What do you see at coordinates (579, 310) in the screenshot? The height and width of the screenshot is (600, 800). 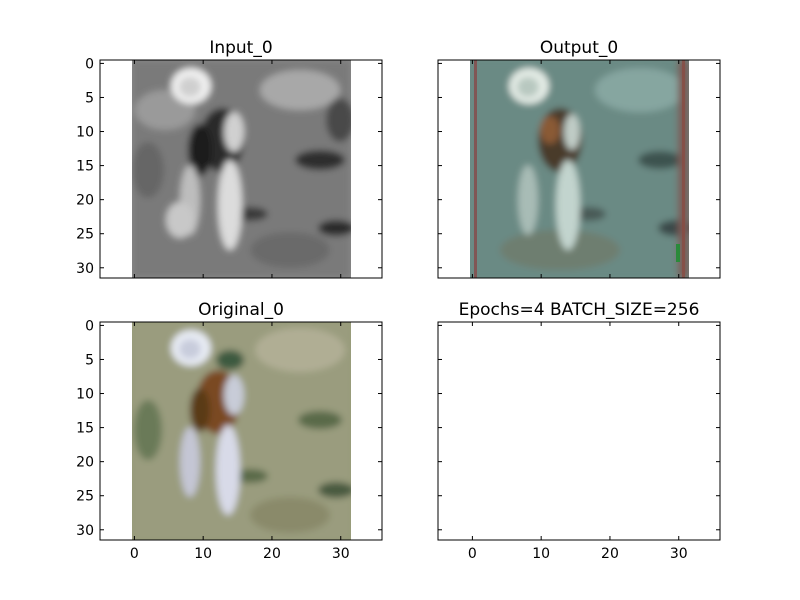 I see `panel-title-epochs: Epochs=4 BATCH_SIZE=256` at bounding box center [579, 310].